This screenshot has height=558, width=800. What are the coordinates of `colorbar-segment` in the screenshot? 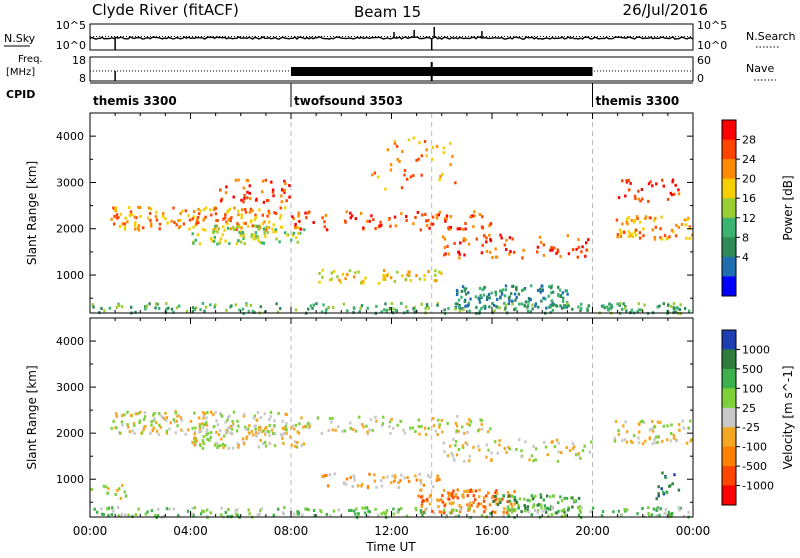 It's located at (729, 130).